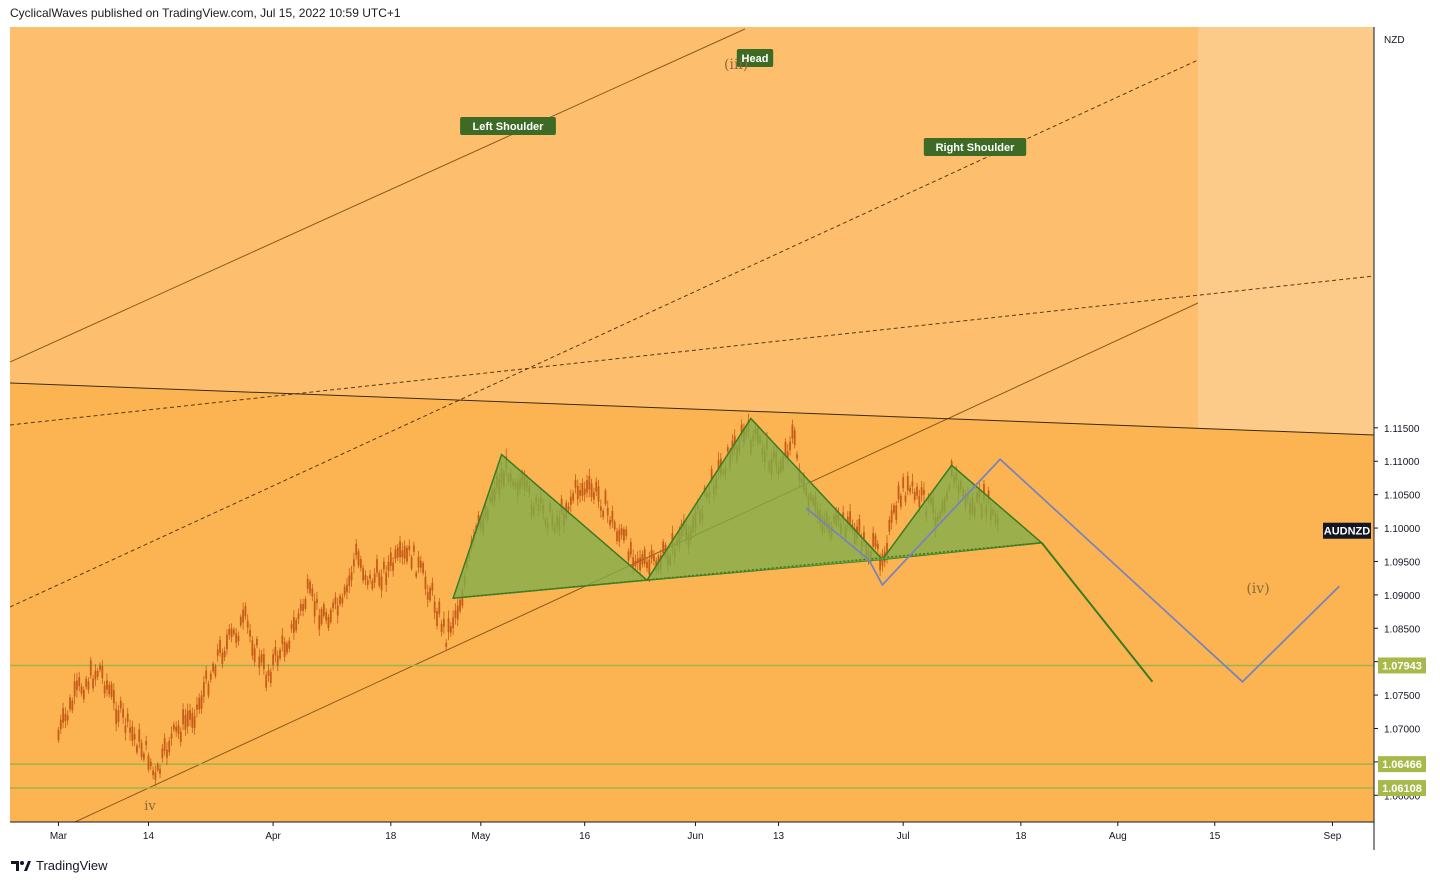 Image resolution: width=1440 pixels, height=884 pixels. I want to click on level-price-label-2: 1.06108, so click(1402, 789).